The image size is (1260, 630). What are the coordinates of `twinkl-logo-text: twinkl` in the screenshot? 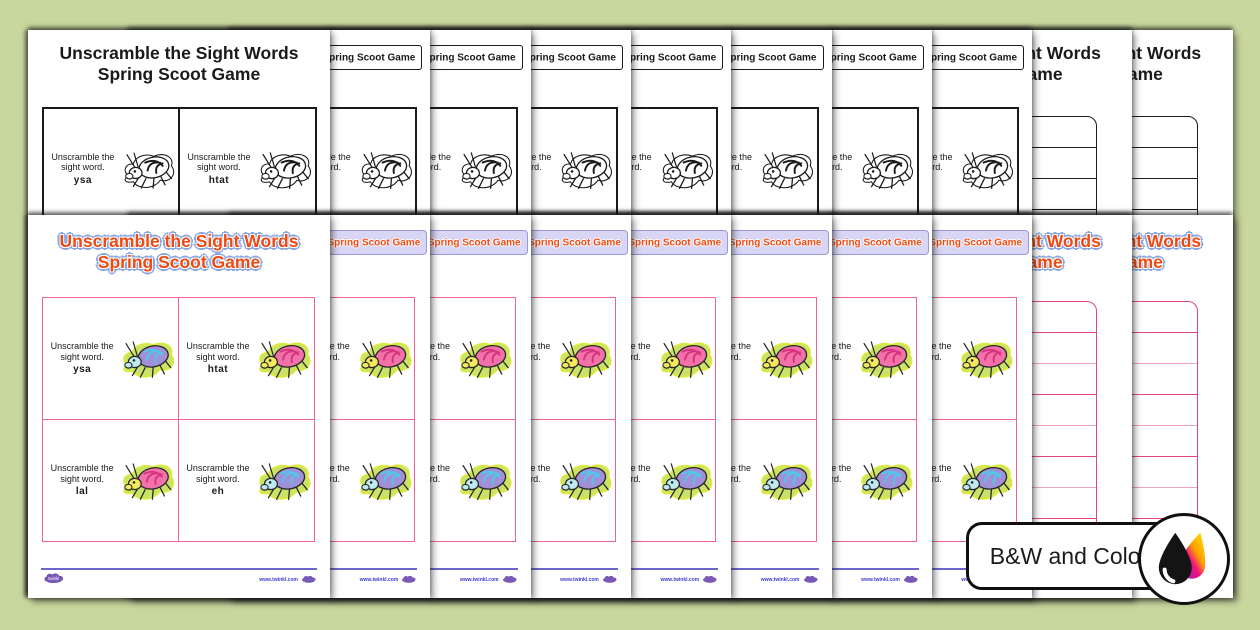 It's located at (53, 578).